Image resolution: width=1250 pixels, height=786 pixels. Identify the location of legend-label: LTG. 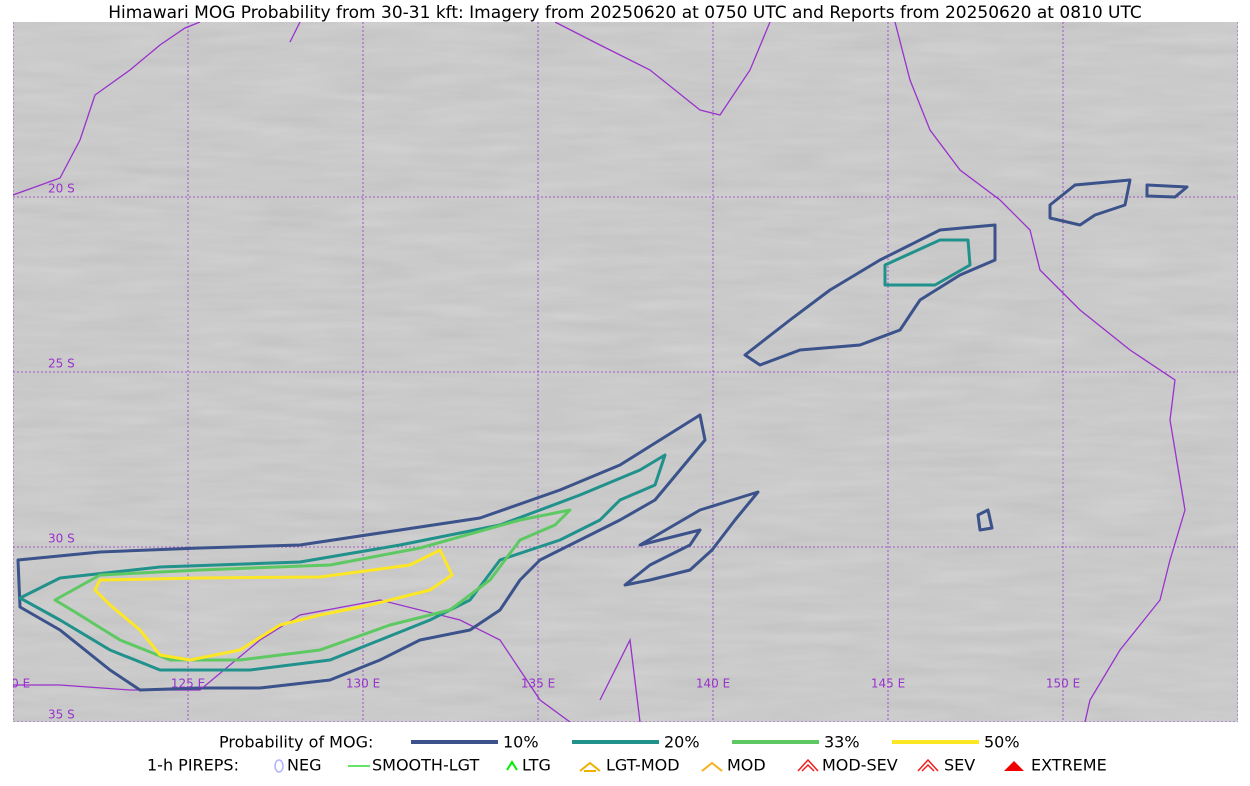
(536, 765).